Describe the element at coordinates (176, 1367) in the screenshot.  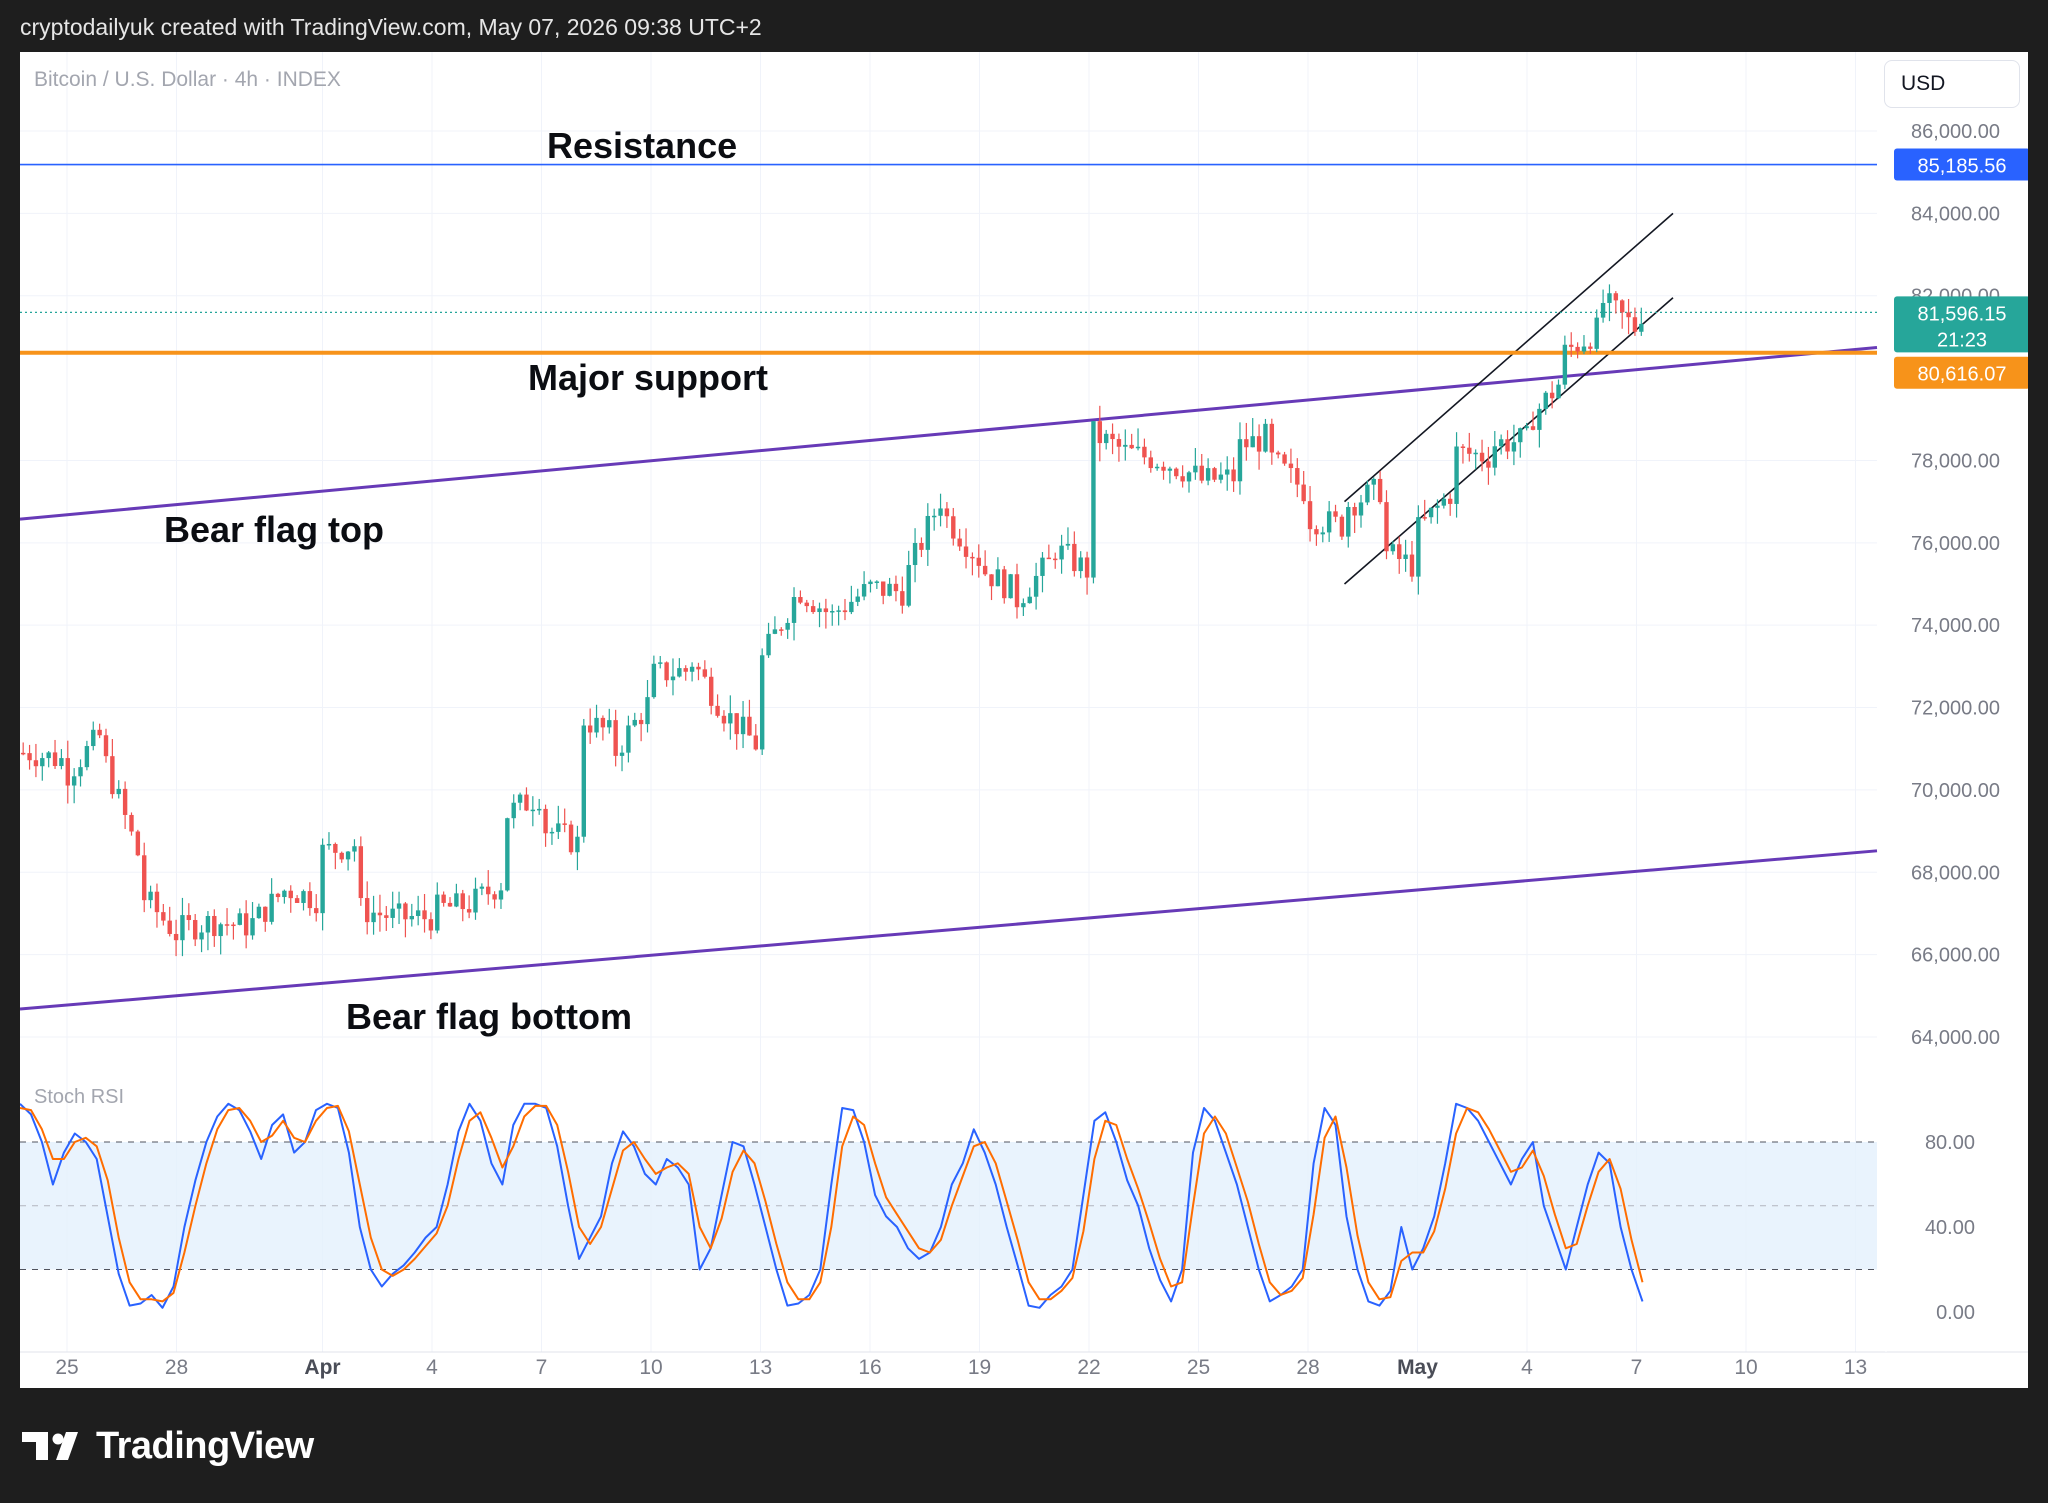
I see `time-tick-label: 28` at that location.